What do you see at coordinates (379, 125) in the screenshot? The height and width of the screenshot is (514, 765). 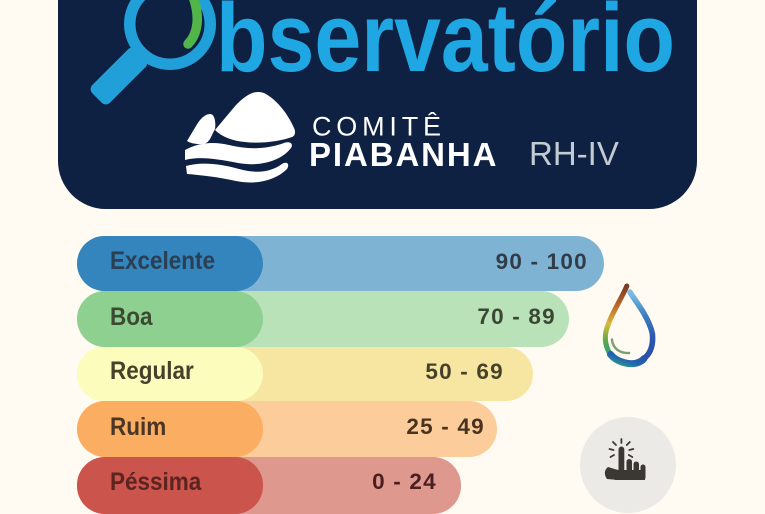 I see `svg-text: COMITÊ` at bounding box center [379, 125].